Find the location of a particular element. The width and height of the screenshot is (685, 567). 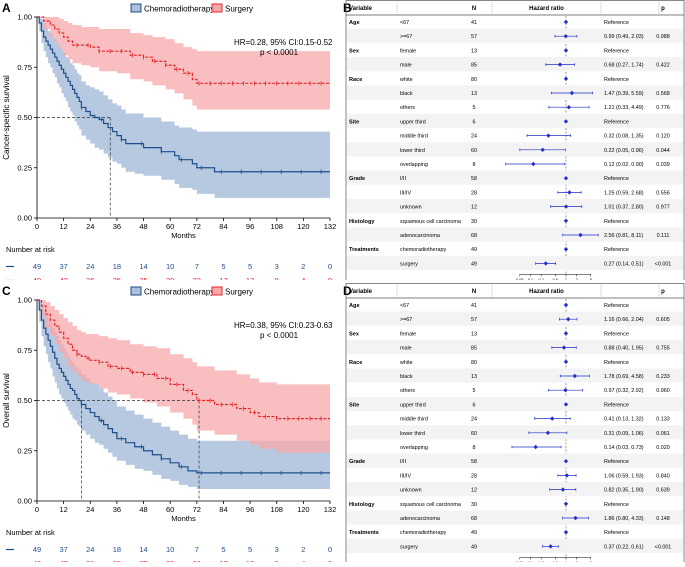

hr-axis-tick-label: 0.5 is located at coordinates (555, 279).